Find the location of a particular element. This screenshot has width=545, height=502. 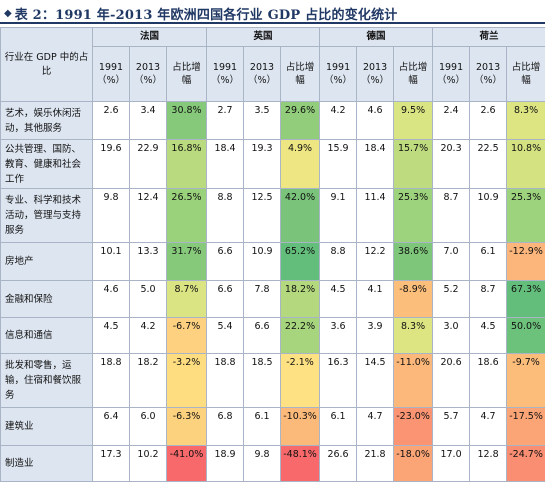

france-change-cell: 8.7% is located at coordinates (186, 299).